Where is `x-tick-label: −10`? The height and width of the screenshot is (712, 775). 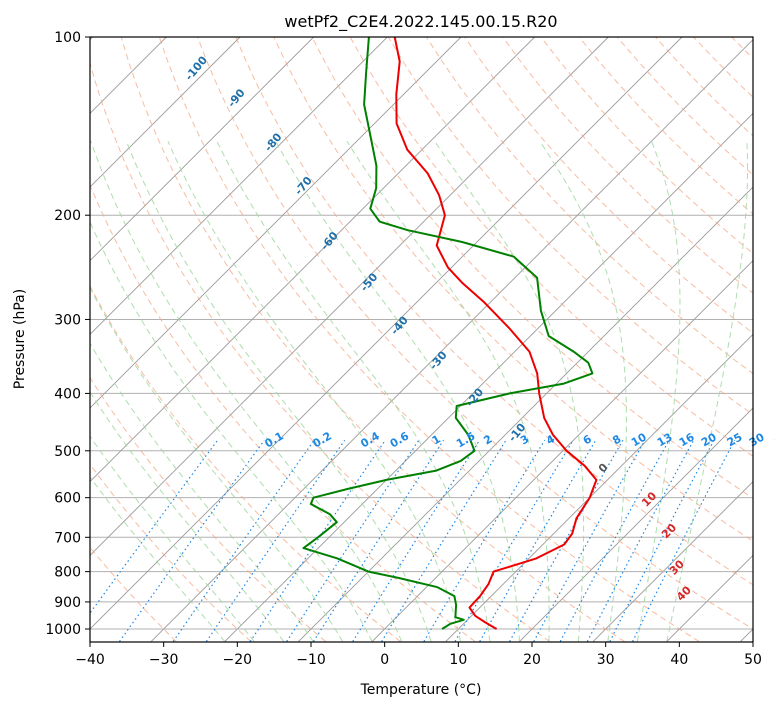 x-tick-label: −10 is located at coordinates (311, 660).